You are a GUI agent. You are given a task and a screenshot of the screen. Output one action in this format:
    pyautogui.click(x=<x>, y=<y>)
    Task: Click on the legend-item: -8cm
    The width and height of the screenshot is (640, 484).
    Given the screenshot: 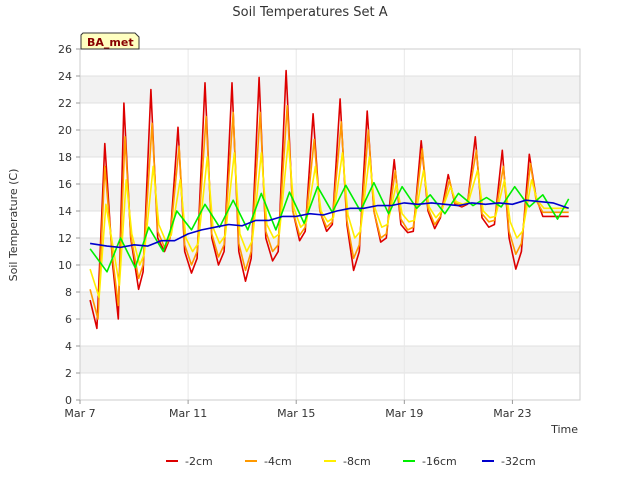 What is the action you would take?
    pyautogui.click(x=347, y=461)
    